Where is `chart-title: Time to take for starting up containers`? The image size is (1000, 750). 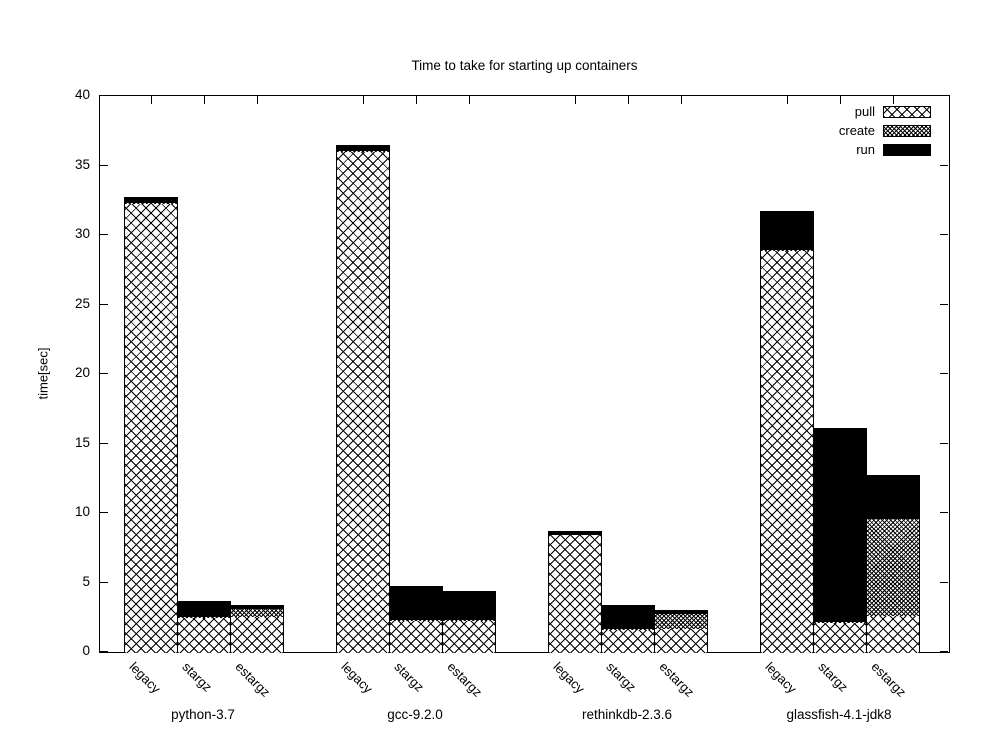 chart-title: Time to take for starting up containers is located at coordinates (524, 65).